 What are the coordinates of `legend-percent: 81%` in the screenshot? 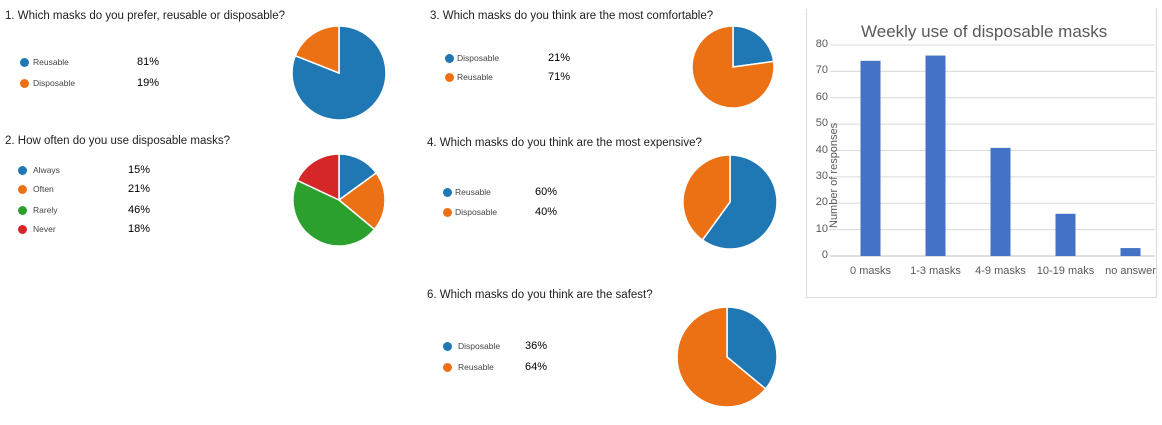 It's located at (148, 62).